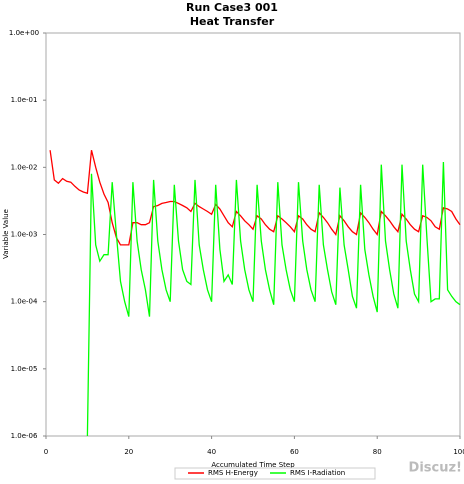 The image size is (464, 484). What do you see at coordinates (46, 452) in the screenshot?
I see `x-tick-label: 0` at bounding box center [46, 452].